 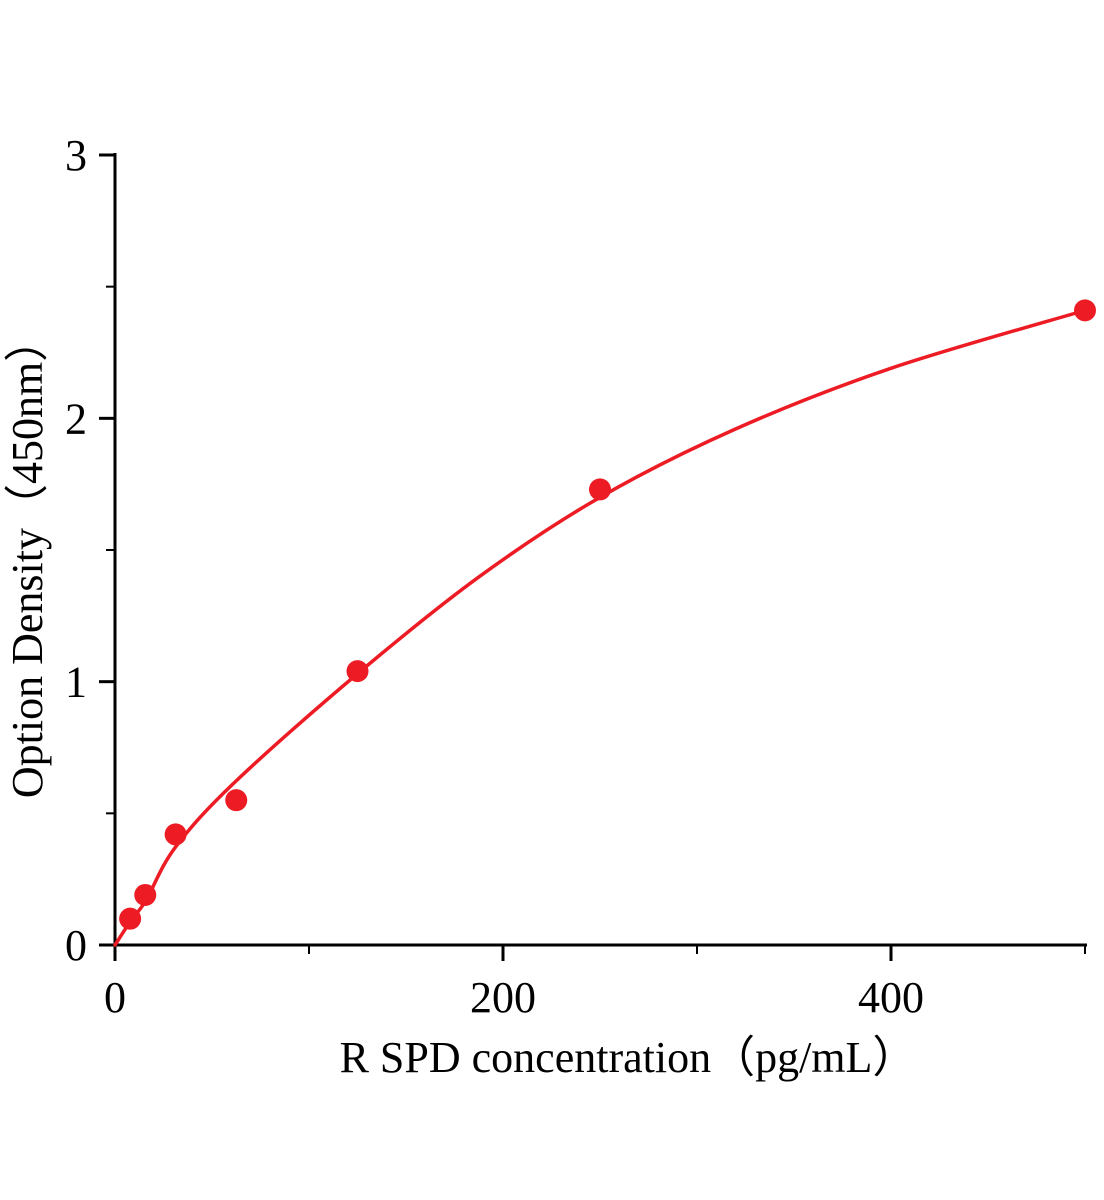 I want to click on y-axis-label: Option Density（450nm）, so click(x=27, y=558).